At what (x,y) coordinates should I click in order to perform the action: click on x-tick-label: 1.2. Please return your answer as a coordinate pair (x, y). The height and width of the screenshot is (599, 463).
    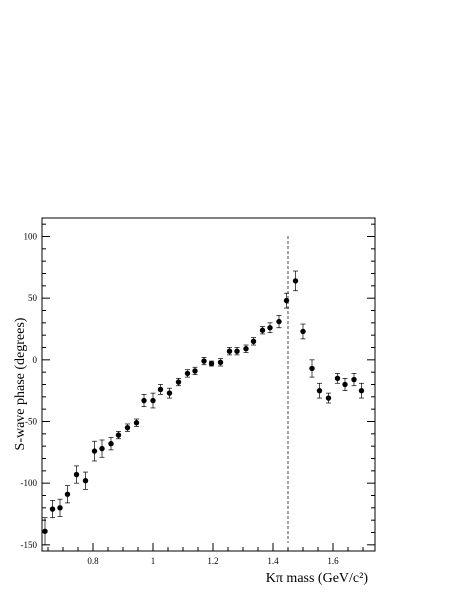
    Looking at the image, I should click on (212, 561).